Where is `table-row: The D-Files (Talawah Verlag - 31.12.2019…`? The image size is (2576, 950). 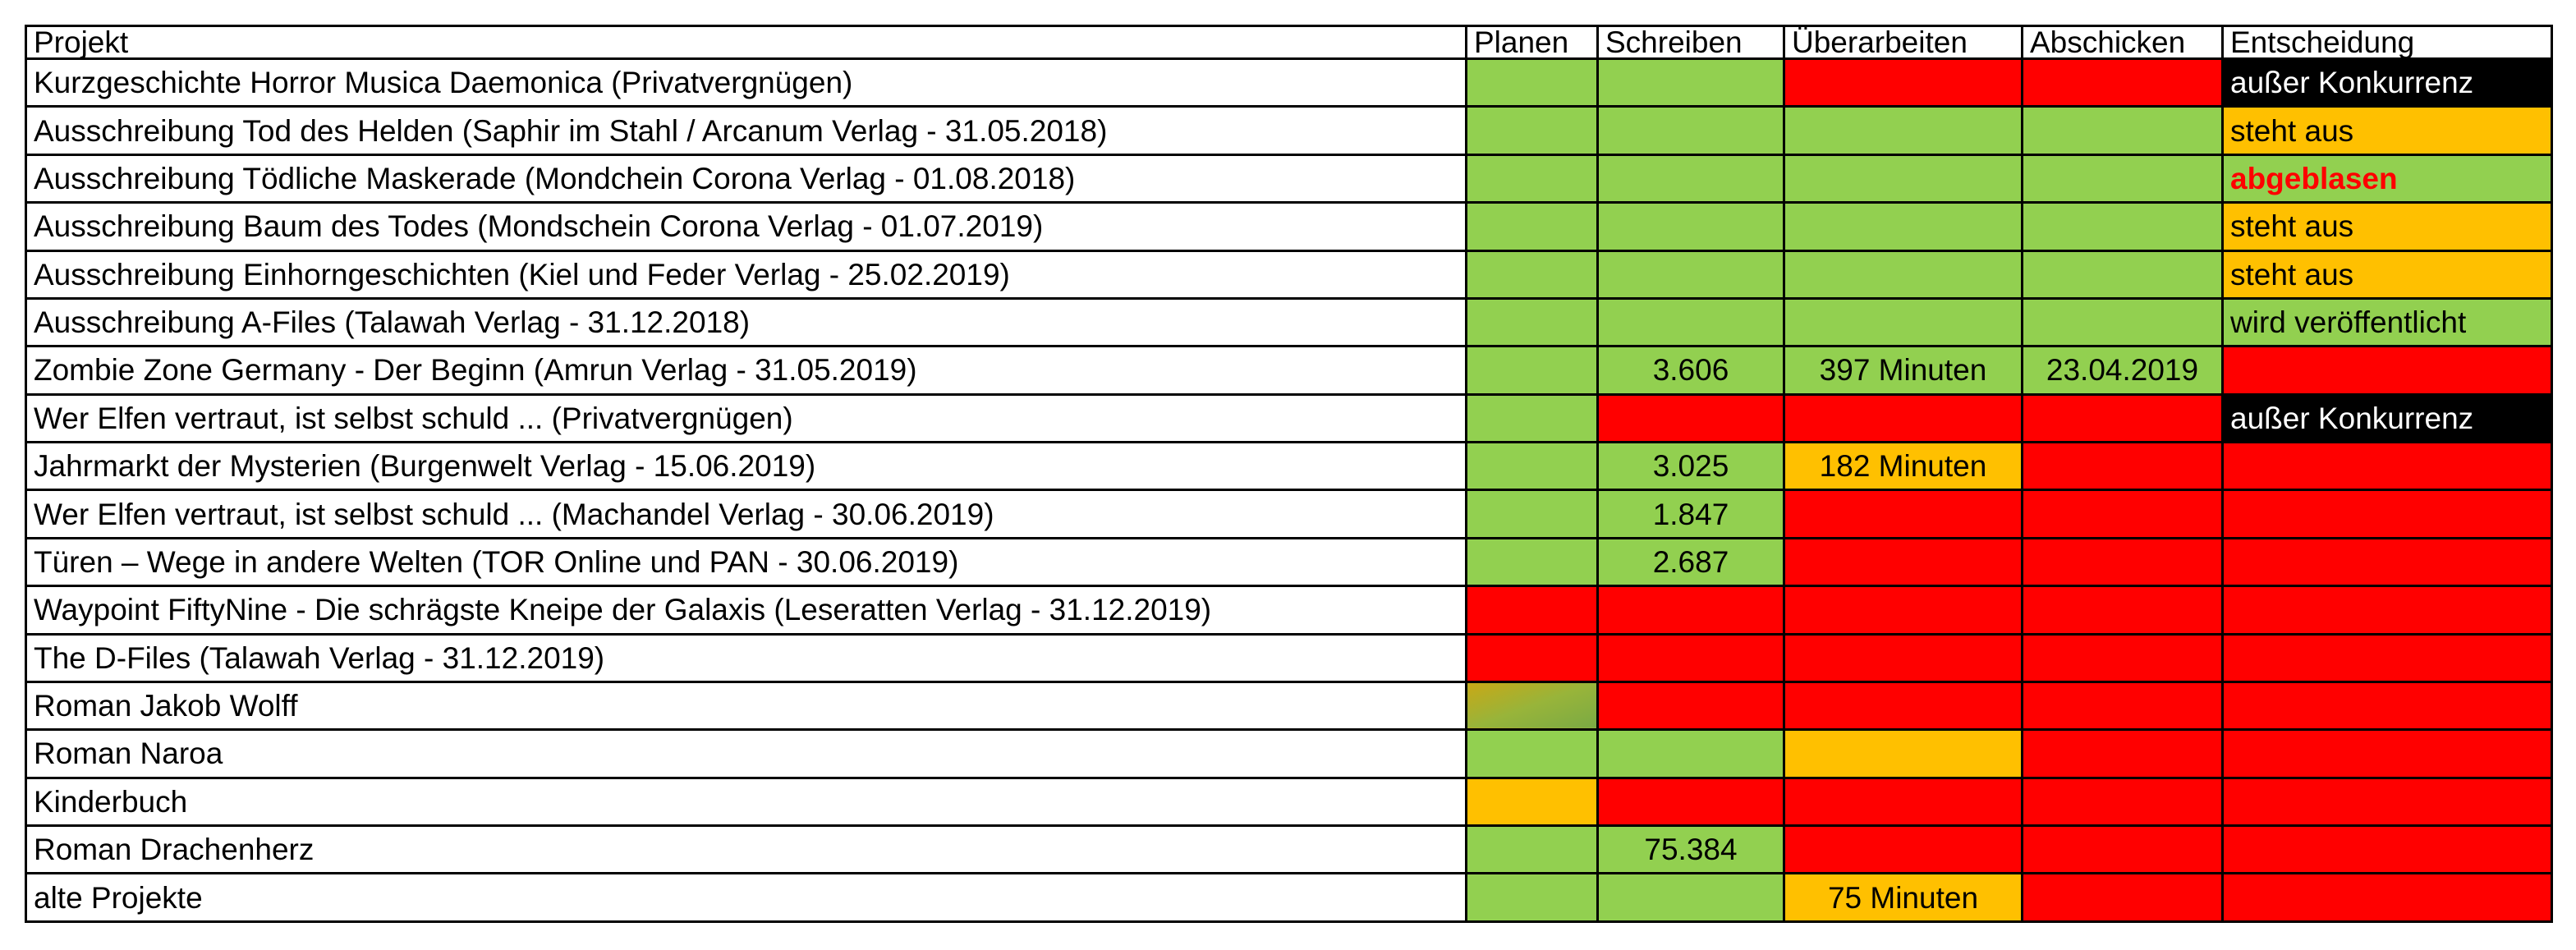 table-row: The D-Files (Talawah Verlag - 31.12.2019… is located at coordinates (1289, 658).